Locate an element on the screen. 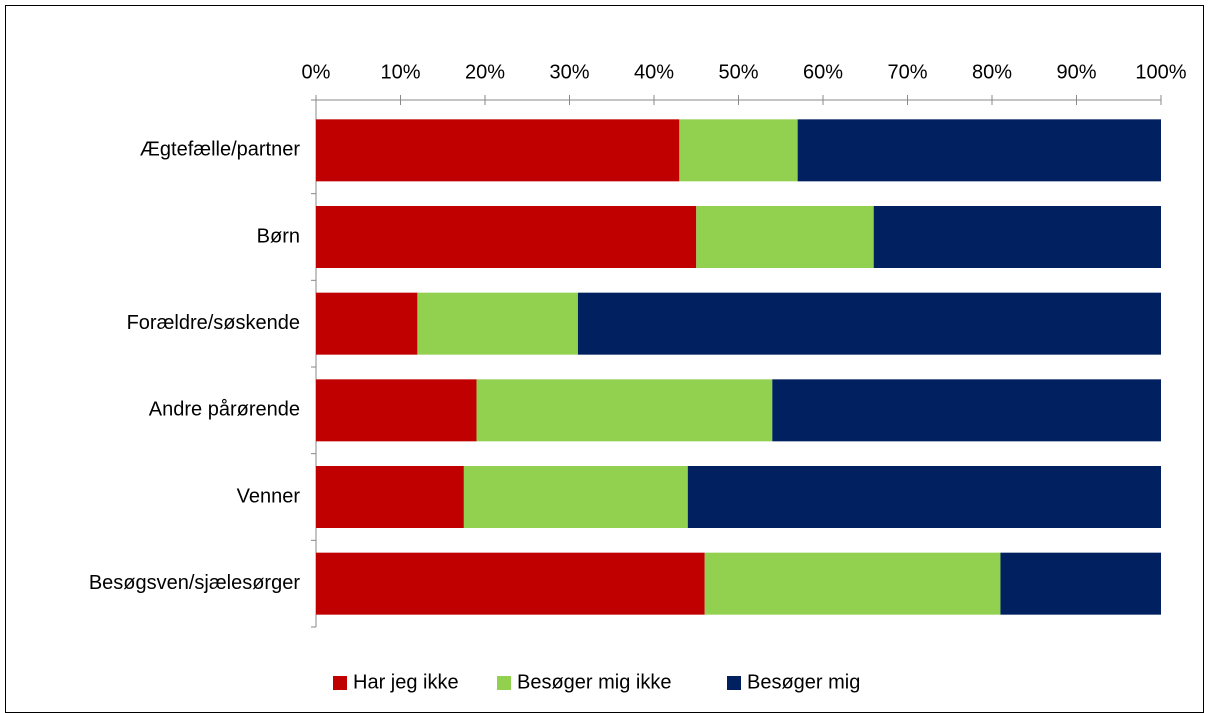 This screenshot has height=713, width=1209. legend-label: Besøger mig ikke is located at coordinates (594, 682).